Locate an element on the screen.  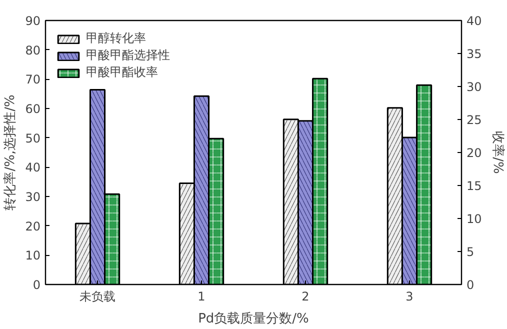
y-tick-label: 30 is located at coordinates (33, 197).